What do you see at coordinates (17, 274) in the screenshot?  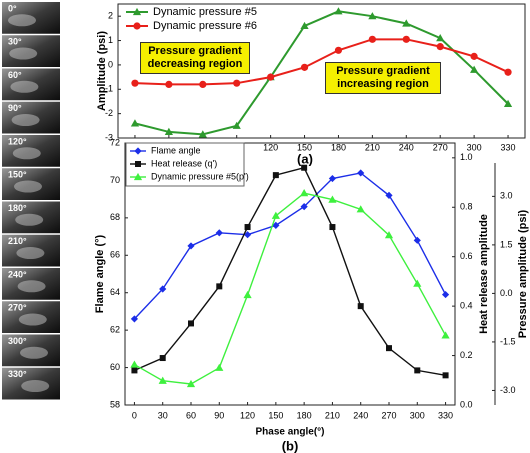 I see `image-label: 240°` at bounding box center [17, 274].